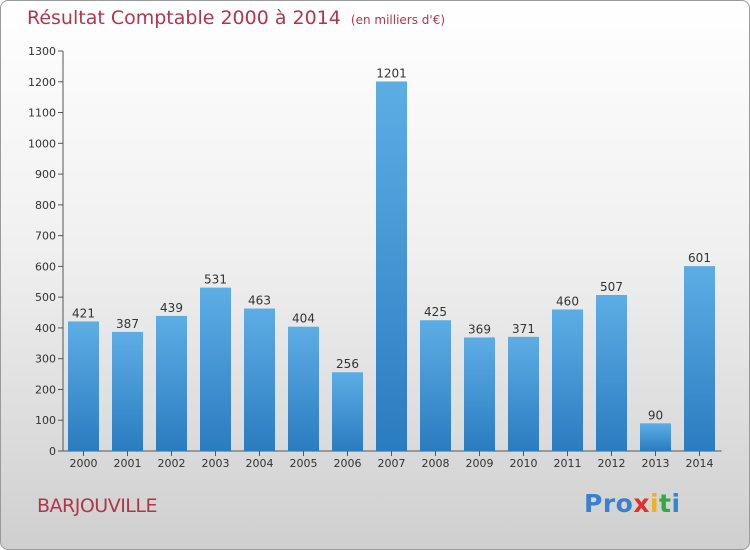  Describe the element at coordinates (216, 463) in the screenshot. I see `x-tick-label-2003: 2003` at that location.